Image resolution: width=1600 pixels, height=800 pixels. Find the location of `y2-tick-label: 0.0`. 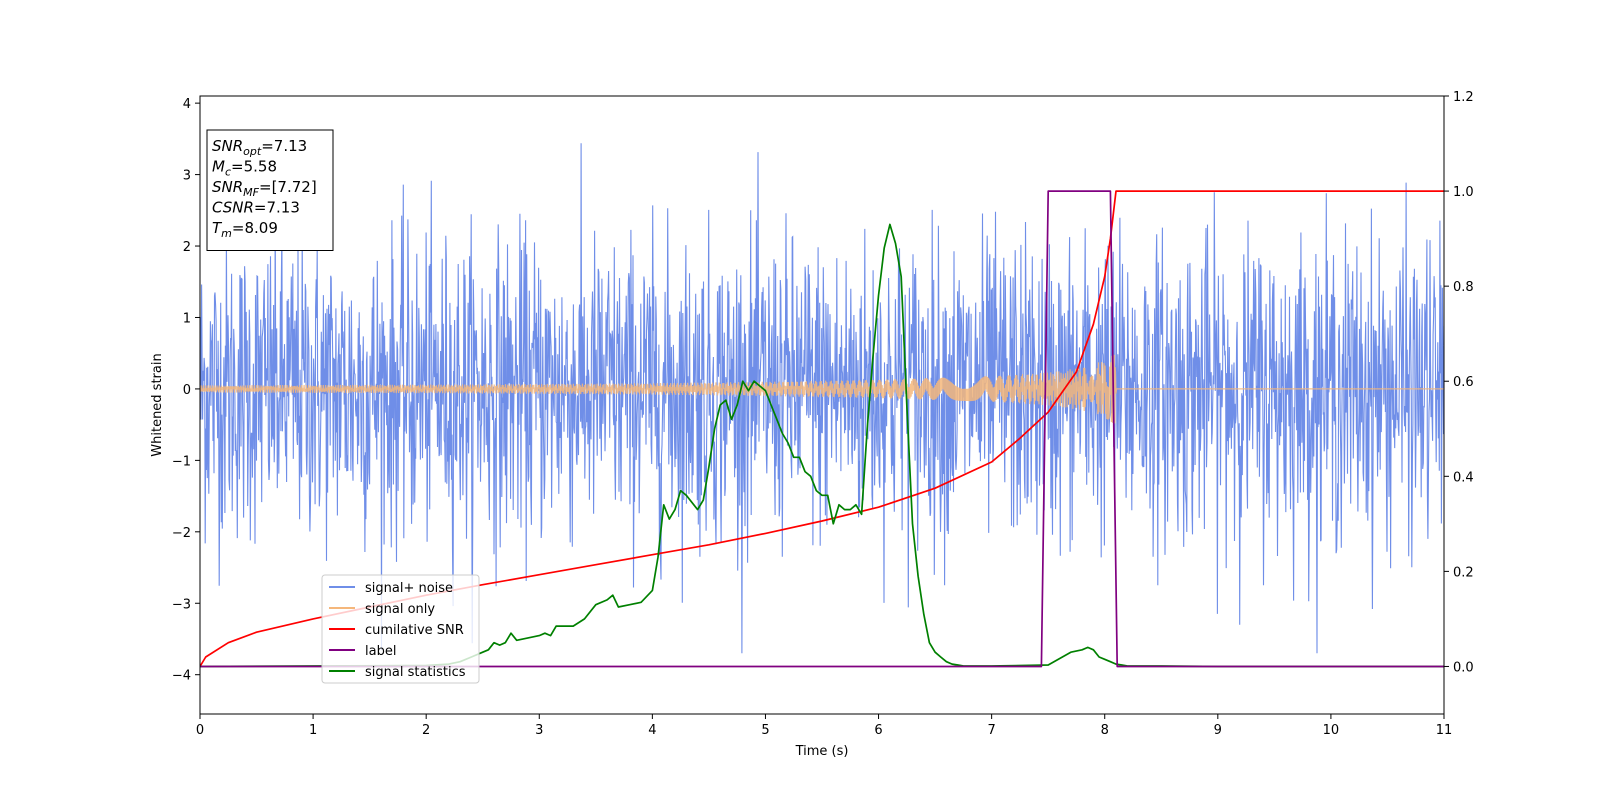

y2-tick-label: 0.0 is located at coordinates (1463, 667).